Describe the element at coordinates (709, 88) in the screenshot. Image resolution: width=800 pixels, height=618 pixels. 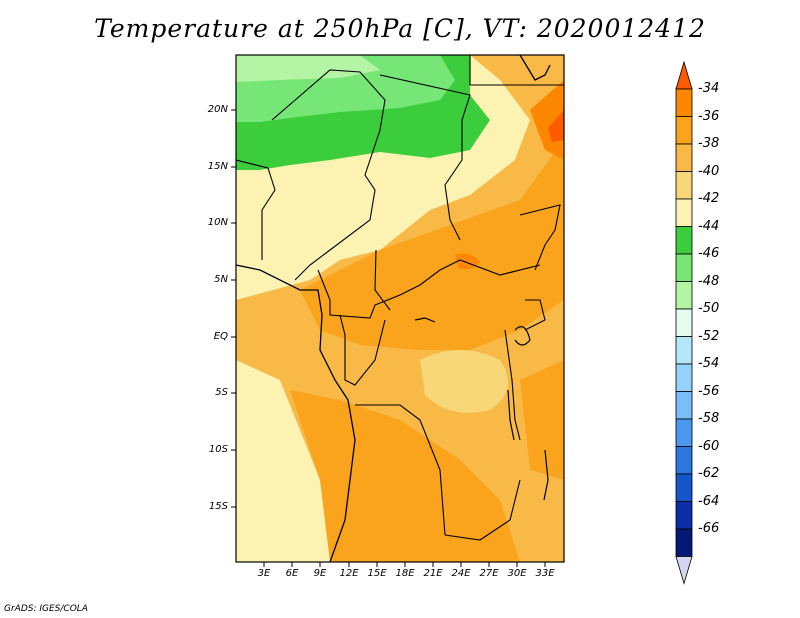
I see `colorbar-label: -34` at that location.